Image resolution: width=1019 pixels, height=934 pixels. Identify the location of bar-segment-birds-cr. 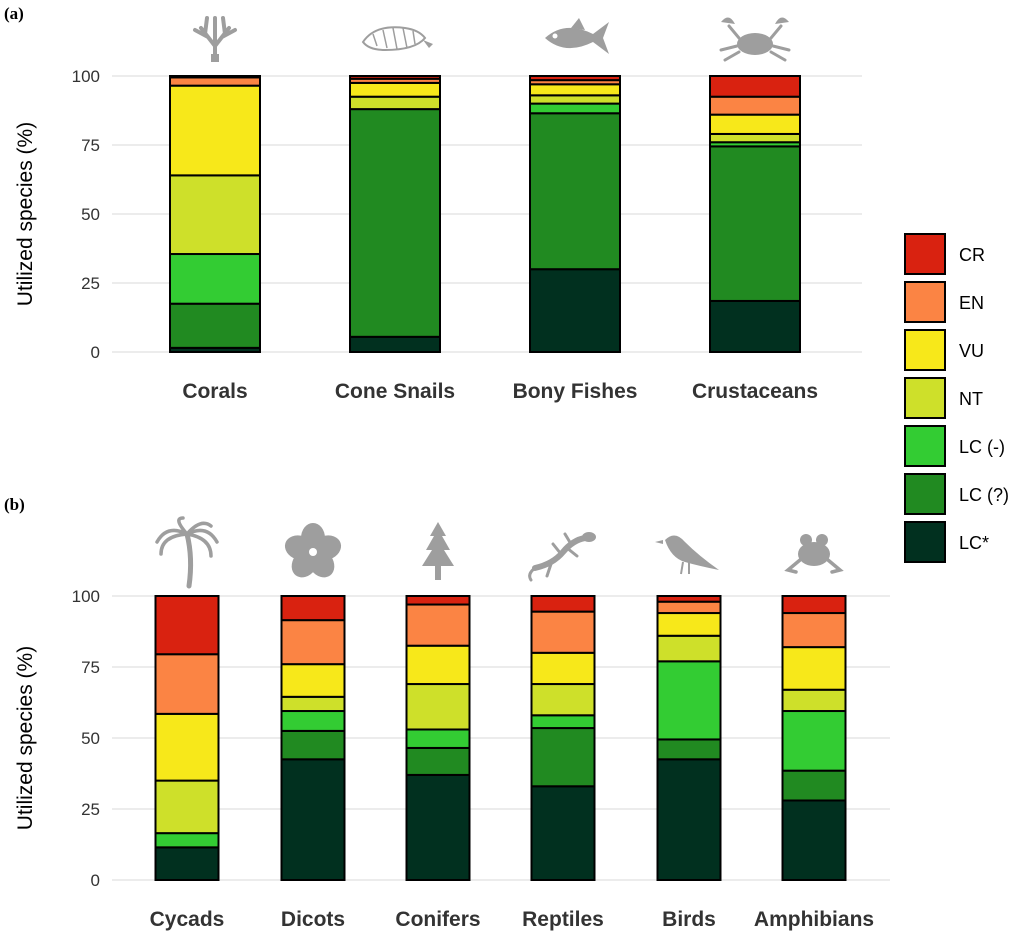
(689, 599).